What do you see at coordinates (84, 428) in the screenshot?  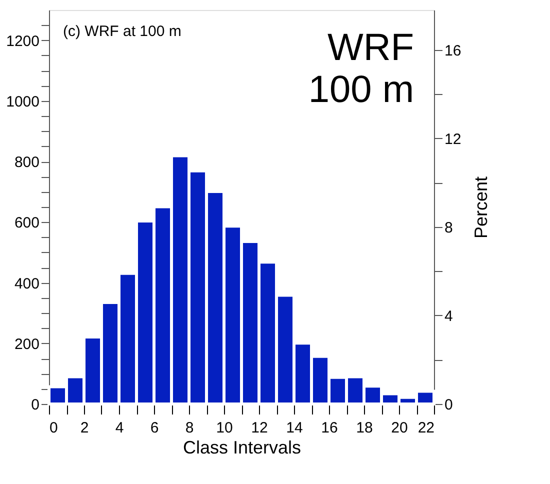 I see `x-tick-label: 2` at bounding box center [84, 428].